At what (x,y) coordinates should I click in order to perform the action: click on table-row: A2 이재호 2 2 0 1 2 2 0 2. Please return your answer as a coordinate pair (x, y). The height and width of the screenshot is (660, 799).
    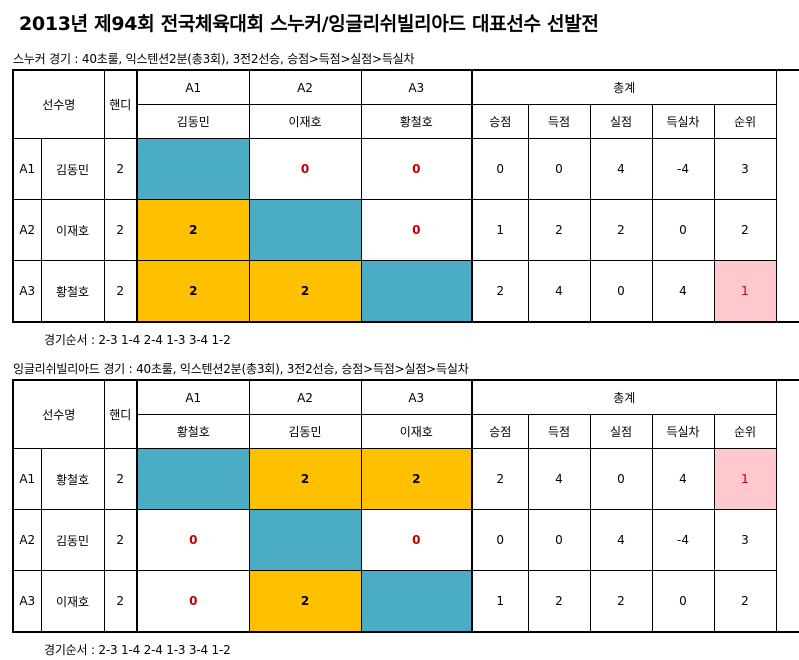
    Looking at the image, I should click on (405, 230).